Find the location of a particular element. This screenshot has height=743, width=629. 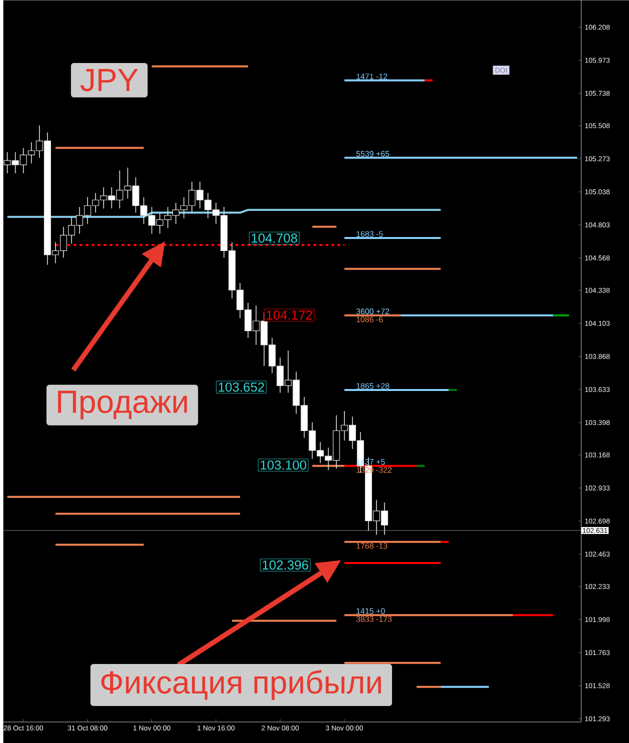

annotation: 5539 +65 is located at coordinates (373, 153).